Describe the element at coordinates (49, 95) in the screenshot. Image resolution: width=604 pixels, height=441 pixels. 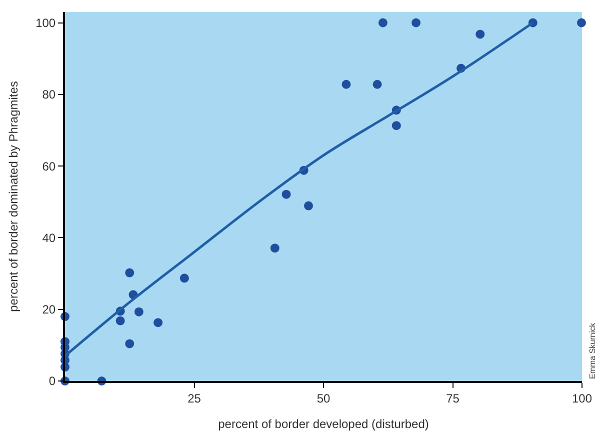
I see `y-tick-label: 80` at that location.